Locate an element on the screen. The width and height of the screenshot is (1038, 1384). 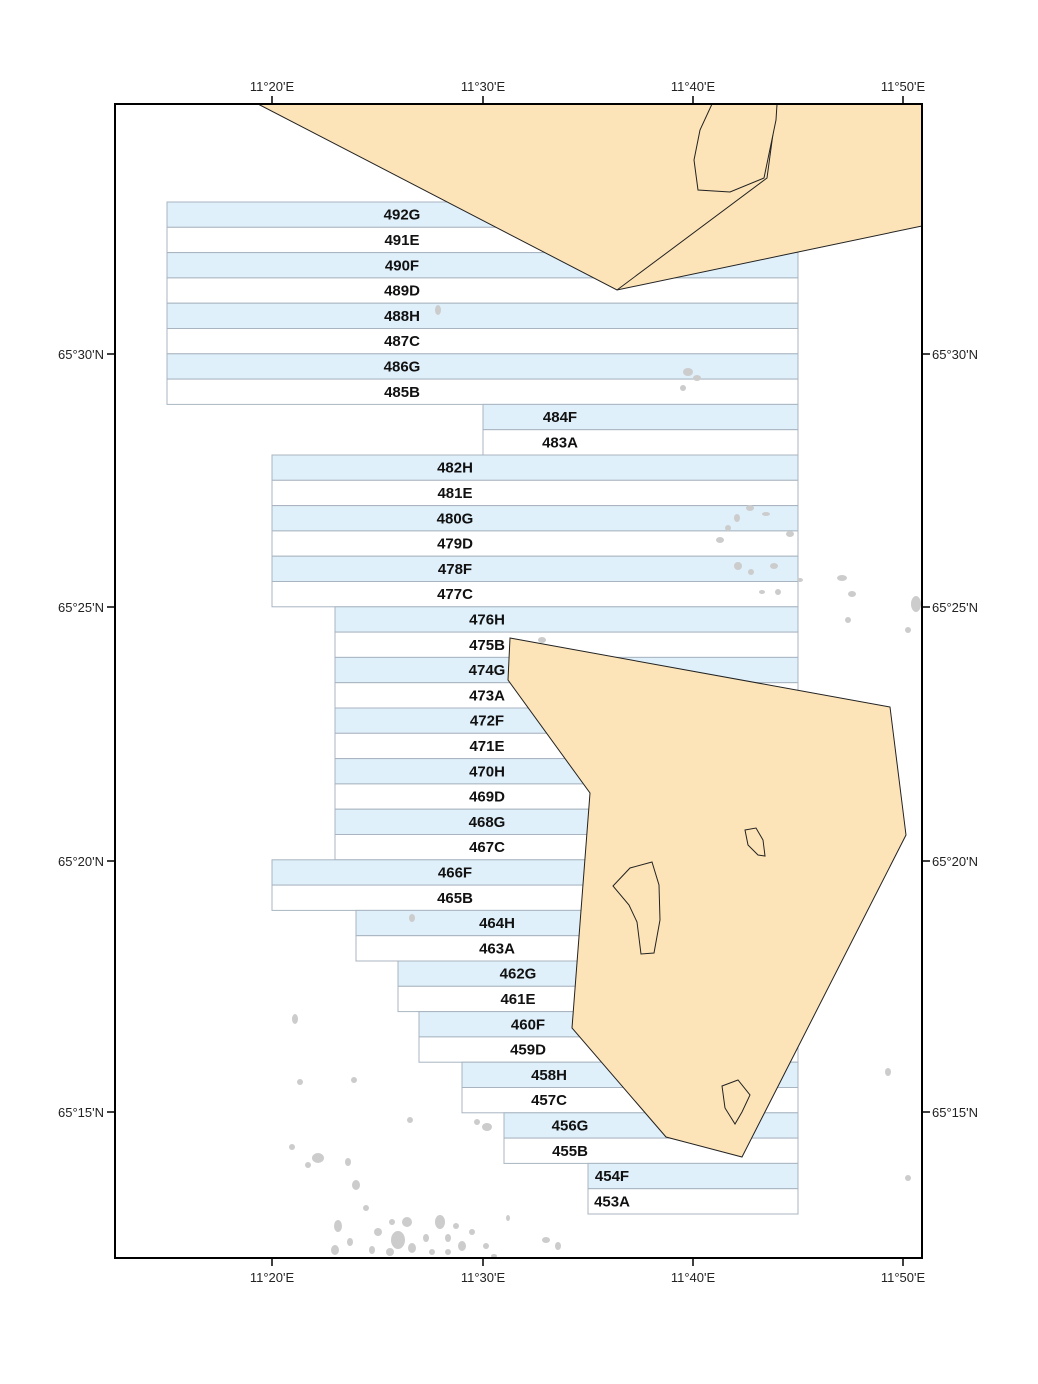
block-label: 485B is located at coordinates (402, 392).